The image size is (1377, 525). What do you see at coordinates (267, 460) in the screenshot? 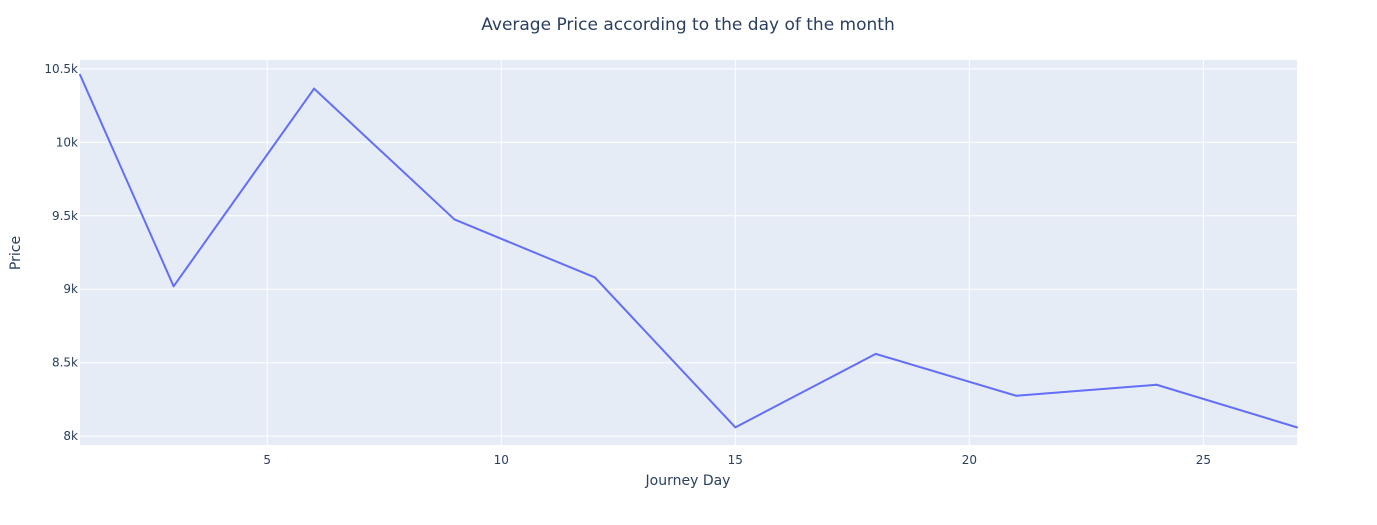
I see `x-tick-label: 5` at bounding box center [267, 460].